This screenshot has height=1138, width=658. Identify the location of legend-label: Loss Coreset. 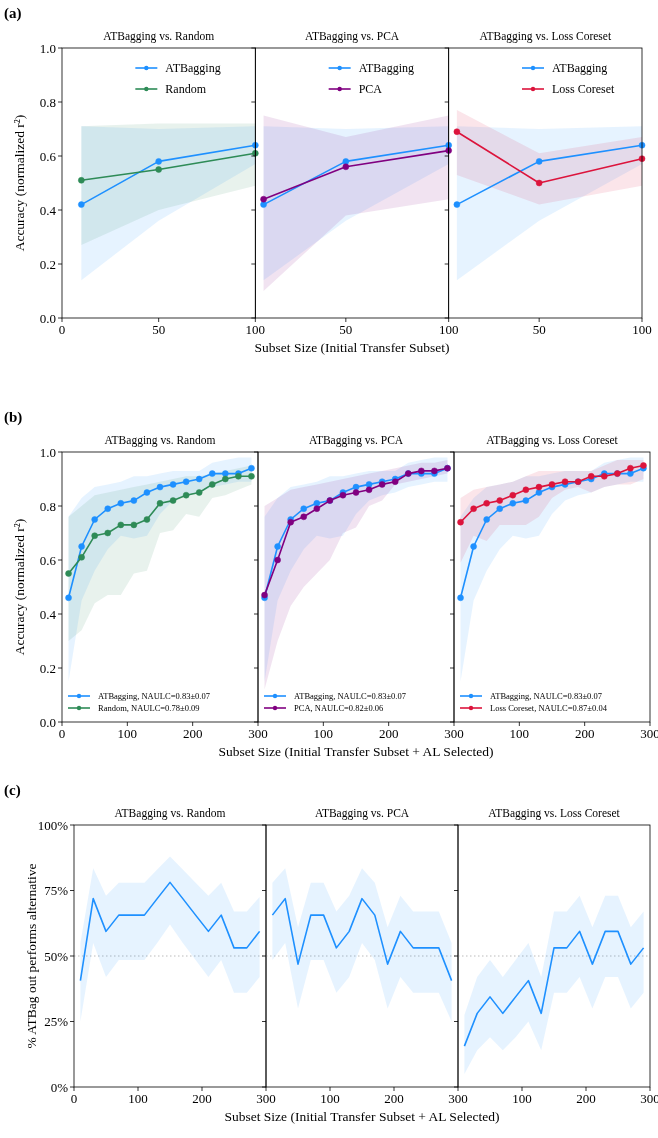
(583, 89).